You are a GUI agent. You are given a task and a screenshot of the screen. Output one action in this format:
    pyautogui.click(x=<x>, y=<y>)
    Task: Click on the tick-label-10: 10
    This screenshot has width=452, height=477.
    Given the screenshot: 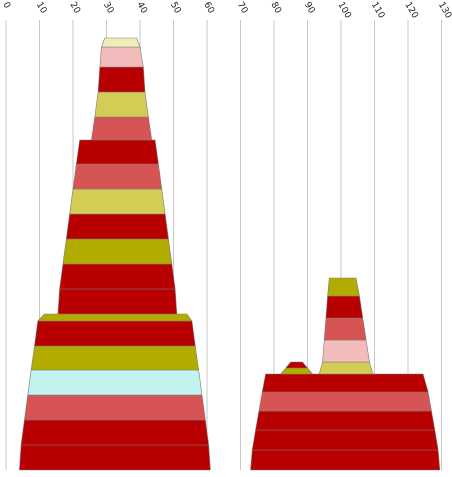 What is the action you would take?
    pyautogui.click(x=41, y=8)
    